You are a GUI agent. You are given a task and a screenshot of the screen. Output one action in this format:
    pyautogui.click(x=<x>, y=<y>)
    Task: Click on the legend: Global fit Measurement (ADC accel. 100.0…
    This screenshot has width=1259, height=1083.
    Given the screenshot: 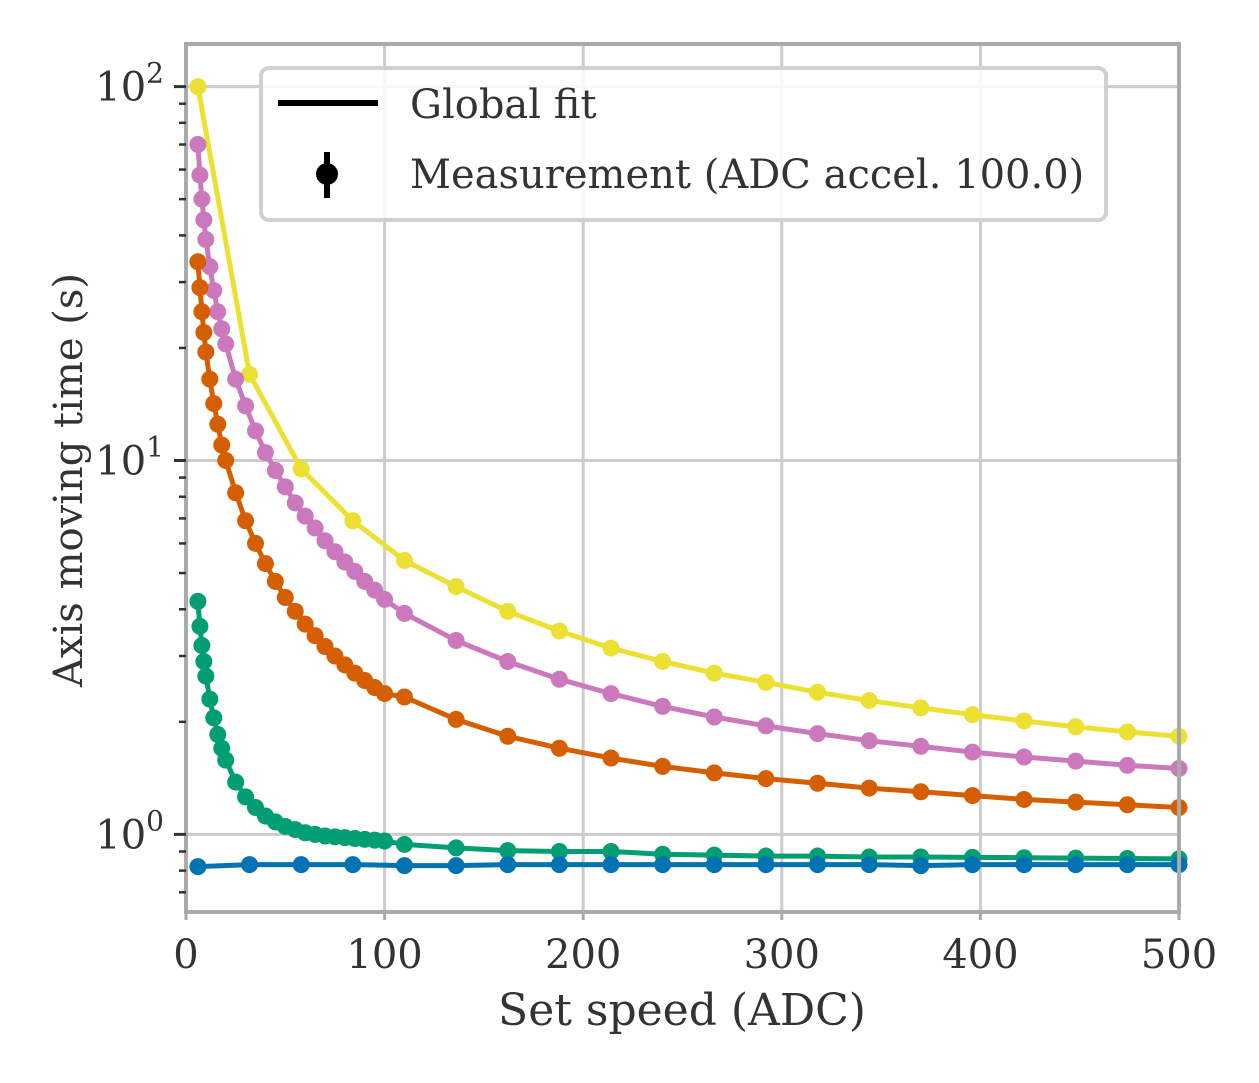 What is the action you would take?
    pyautogui.click(x=683, y=144)
    